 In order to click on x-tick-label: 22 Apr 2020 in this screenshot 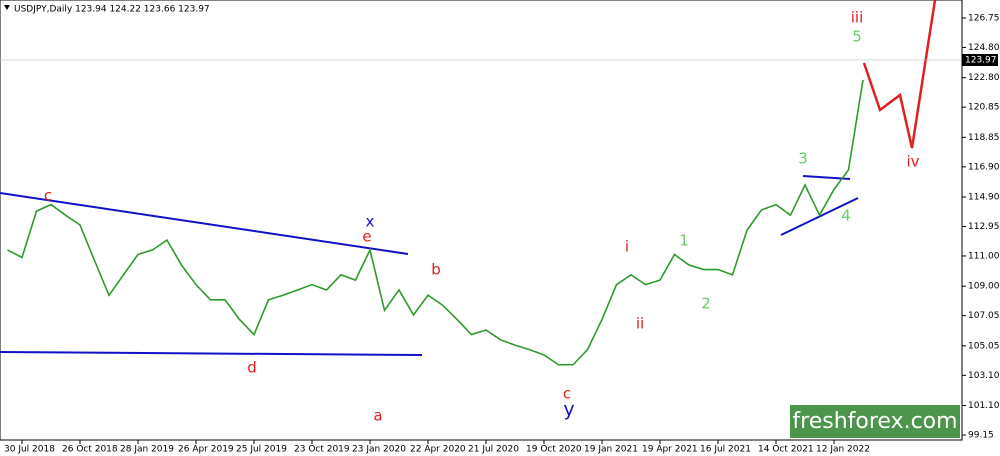, I will do `click(438, 450)`.